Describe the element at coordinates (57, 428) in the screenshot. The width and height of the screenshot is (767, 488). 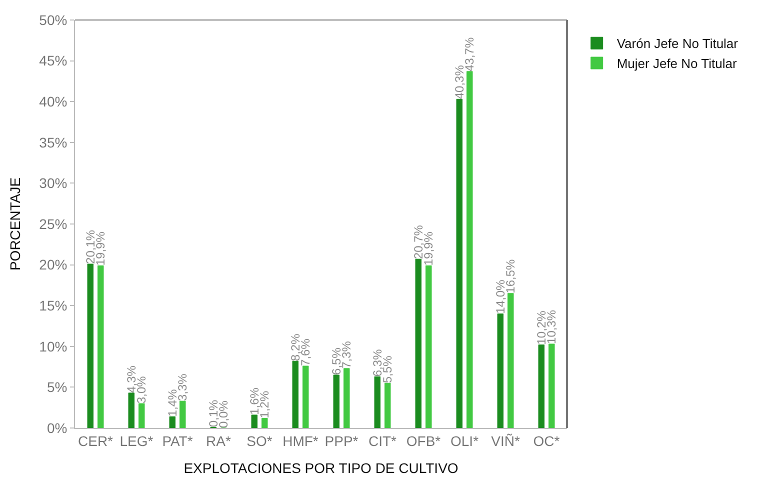
I see `y-tick-label: 0%` at that location.